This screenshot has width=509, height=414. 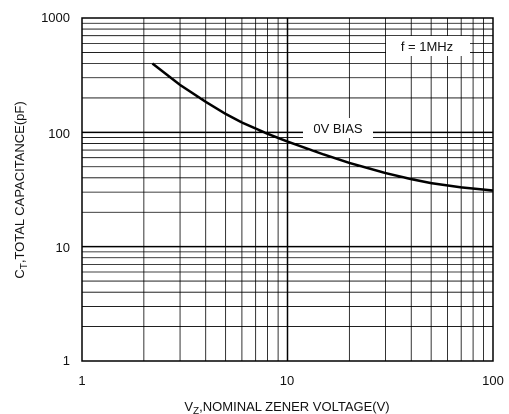 What do you see at coordinates (66, 360) in the screenshot?
I see `y-tick-label: 1` at bounding box center [66, 360].